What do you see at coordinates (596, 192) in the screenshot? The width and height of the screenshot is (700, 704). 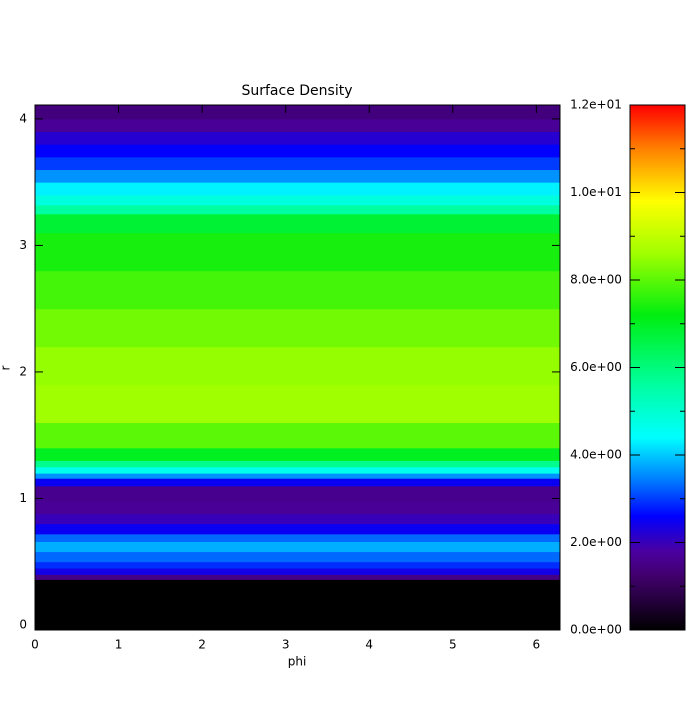 I see `colorbar-tick-label: 1.0e+01` at bounding box center [596, 192].